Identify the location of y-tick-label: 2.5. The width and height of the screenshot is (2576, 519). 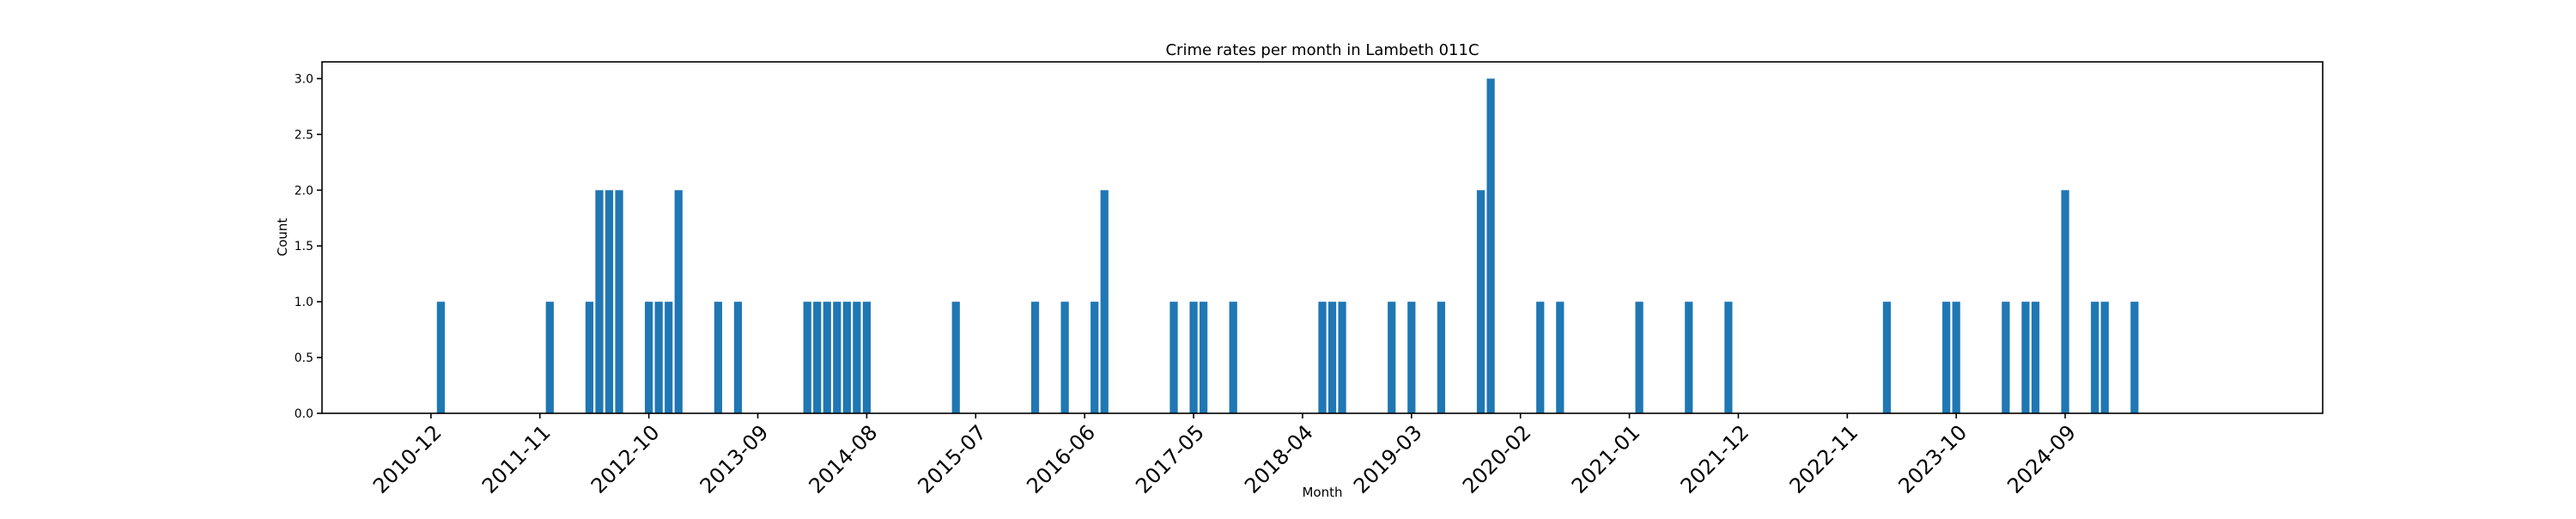
(304, 135).